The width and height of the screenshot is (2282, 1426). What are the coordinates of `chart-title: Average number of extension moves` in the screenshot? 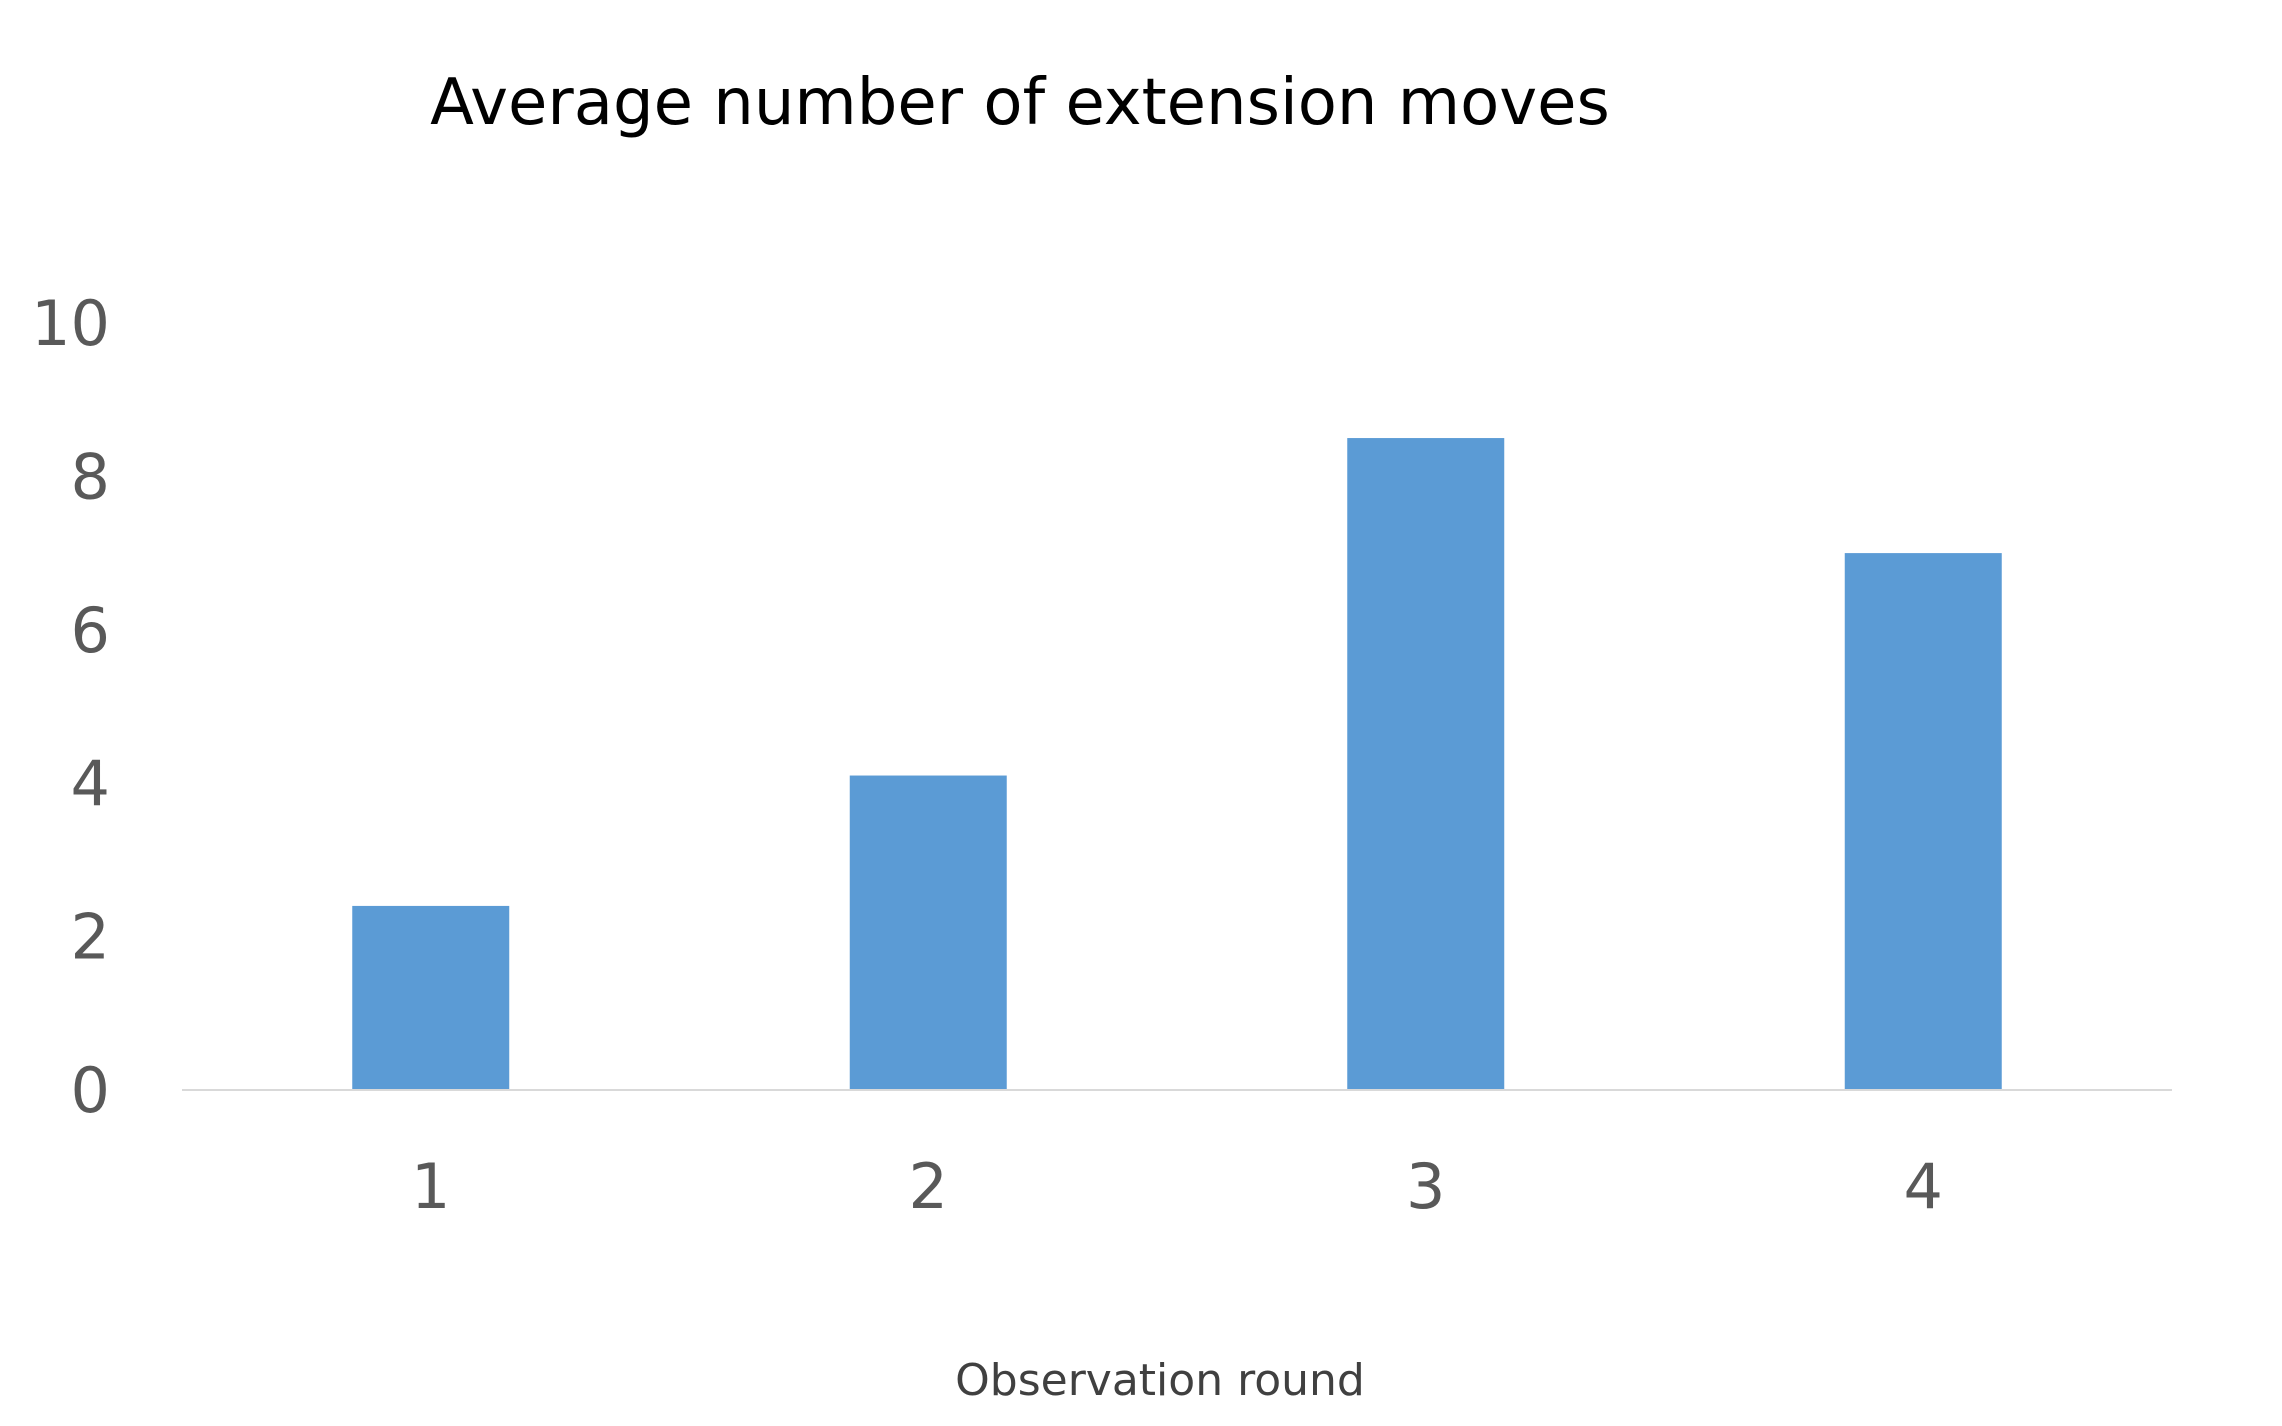 It's located at (1020, 103).